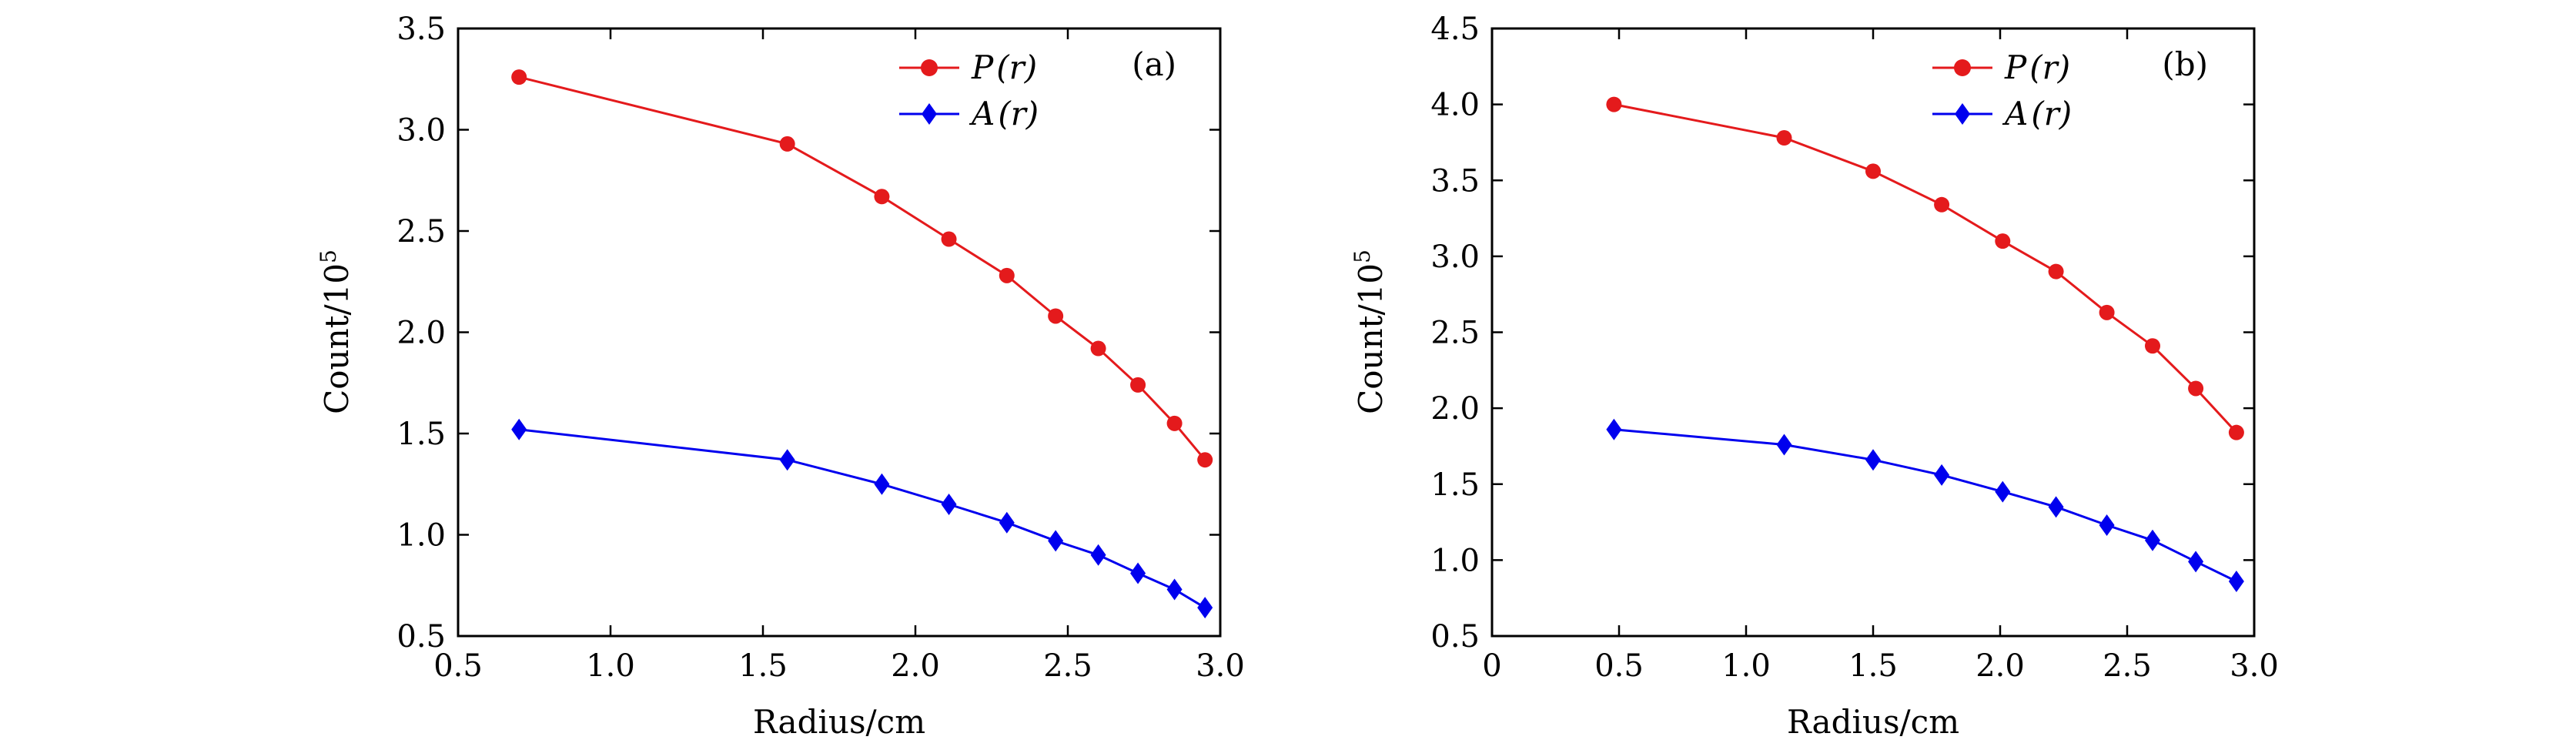  Describe the element at coordinates (421, 434) in the screenshot. I see `y-tick-label: 1.5` at that location.